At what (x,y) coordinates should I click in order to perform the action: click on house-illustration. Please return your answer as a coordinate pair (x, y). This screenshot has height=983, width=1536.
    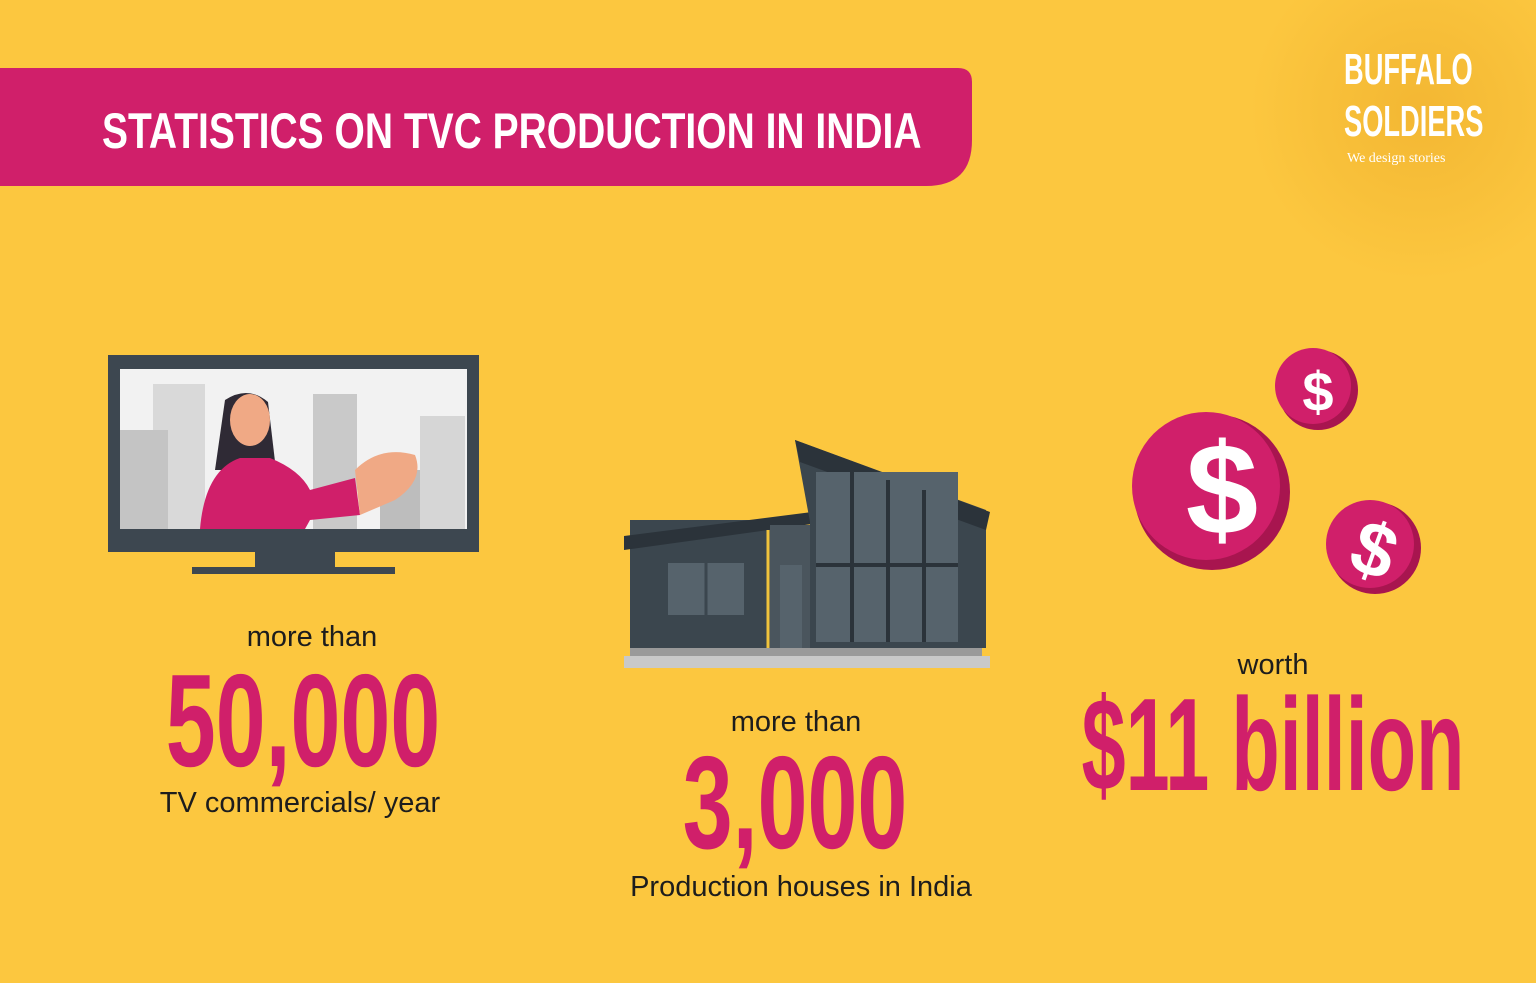
    Looking at the image, I should click on (807, 554).